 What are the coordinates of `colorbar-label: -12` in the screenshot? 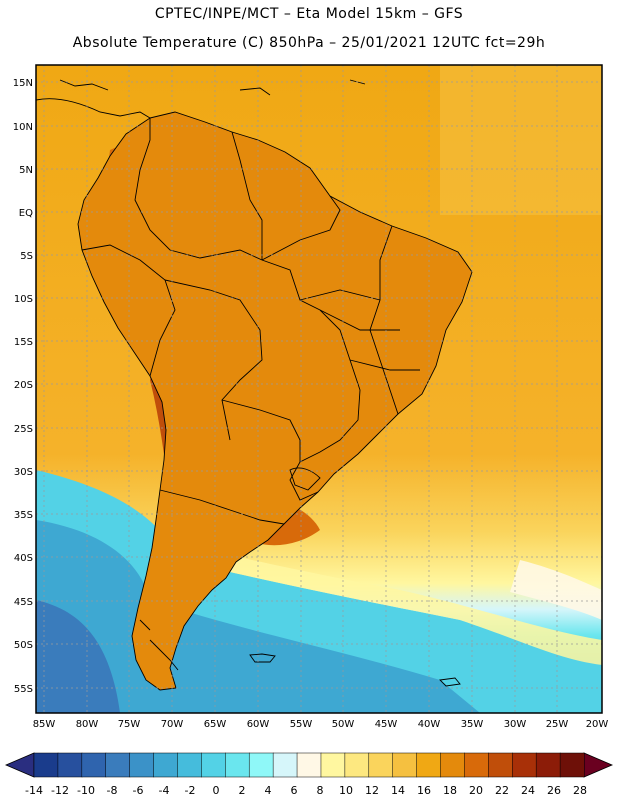 It's located at (60, 790).